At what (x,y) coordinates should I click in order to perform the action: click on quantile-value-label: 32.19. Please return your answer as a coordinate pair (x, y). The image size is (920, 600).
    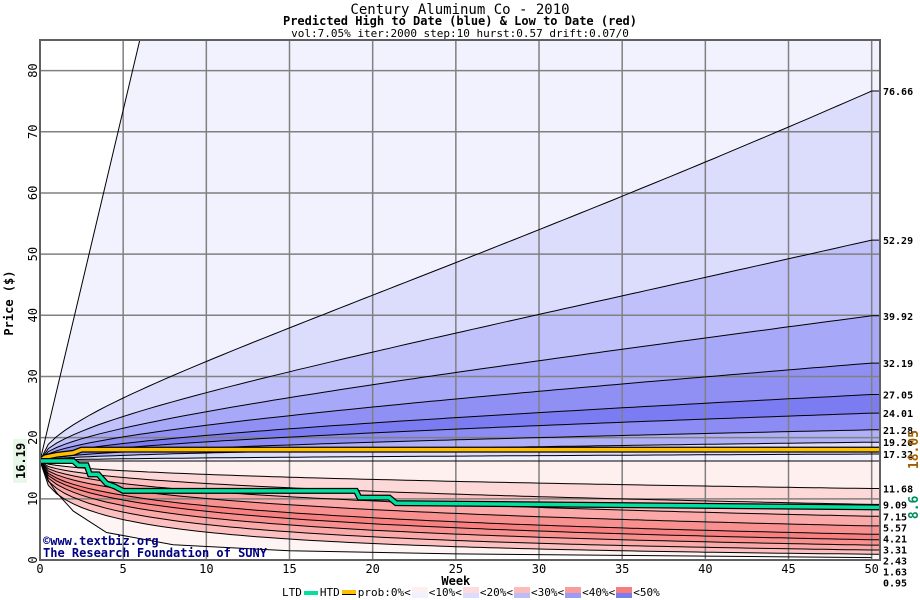
    Looking at the image, I should click on (898, 364).